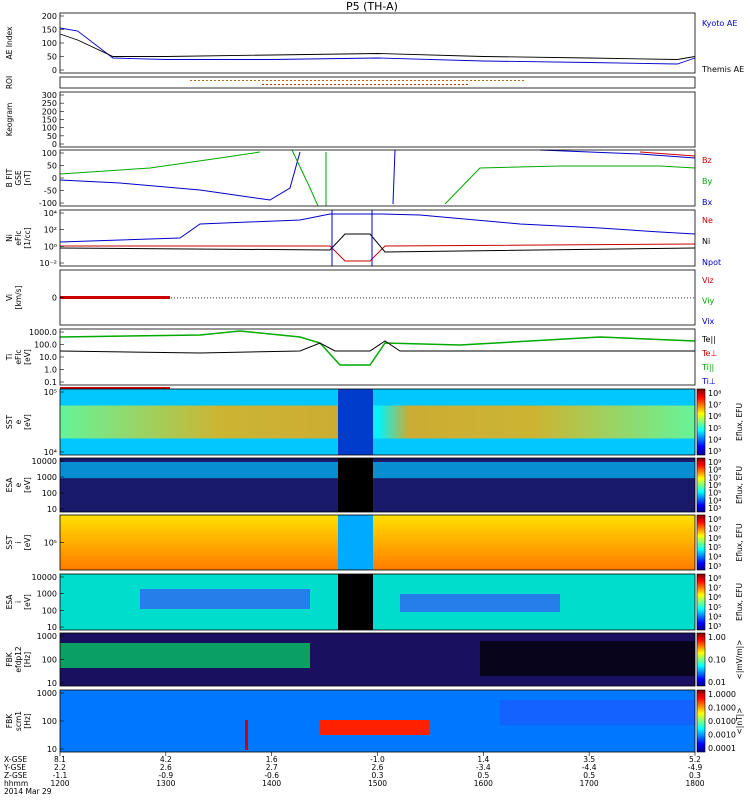 The image size is (750, 800). Describe the element at coordinates (709, 353) in the screenshot. I see `legend-entry: Te⊥` at that location.